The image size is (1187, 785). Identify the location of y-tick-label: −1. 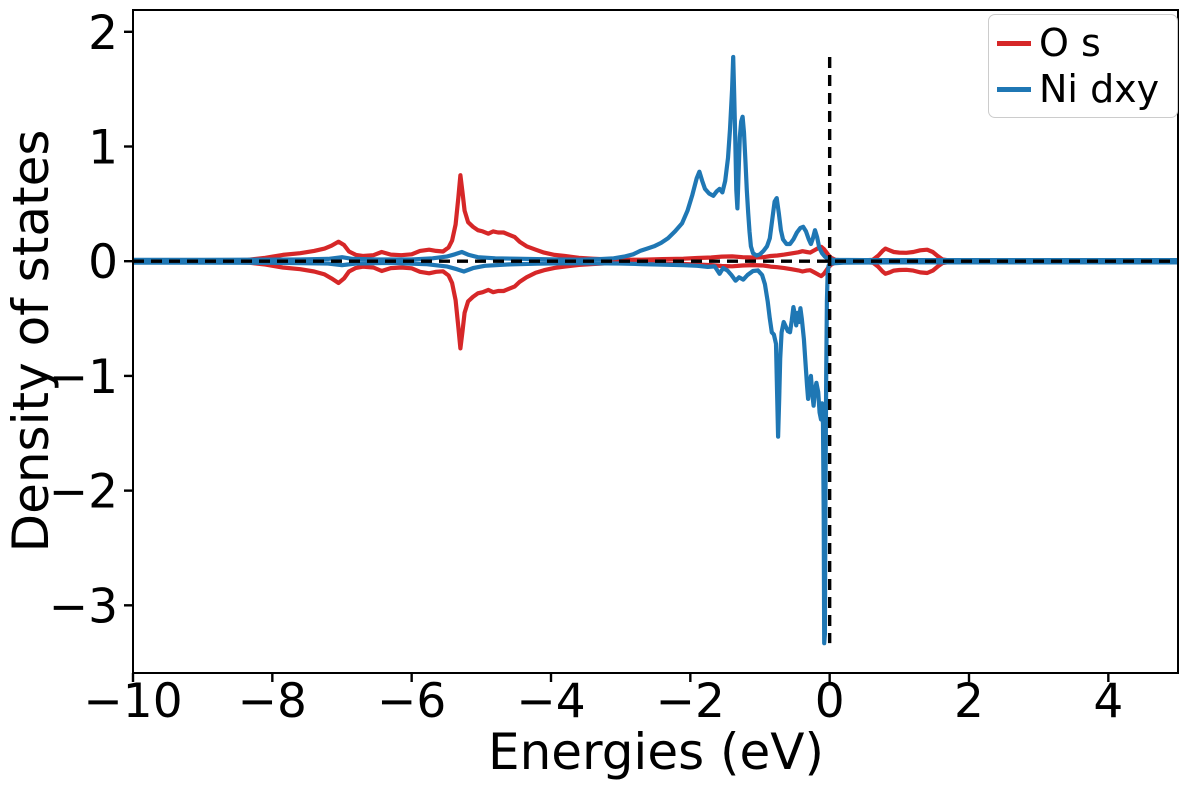
(83, 377).